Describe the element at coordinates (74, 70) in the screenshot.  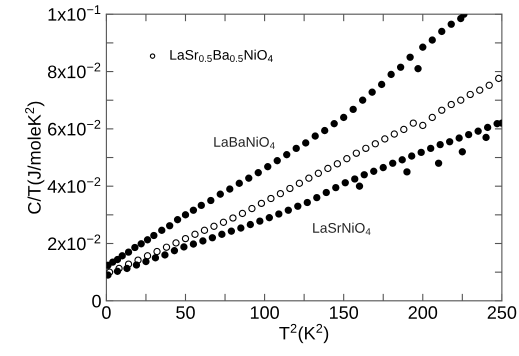
I see `y-tick-label: 8x10$^{−2}$` at that location.